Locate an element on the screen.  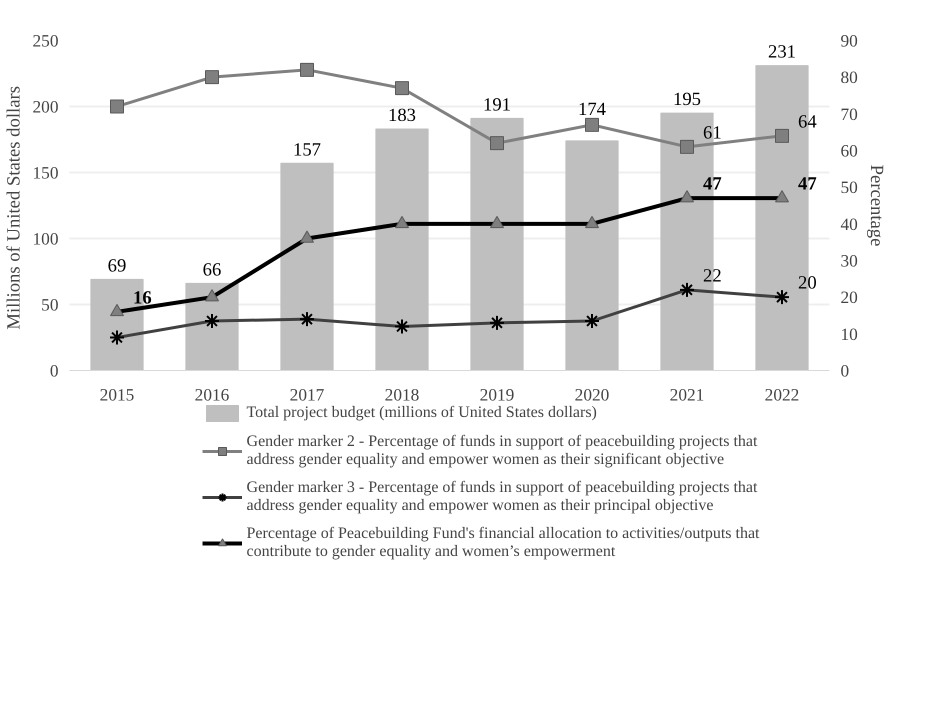
y2-tick-label: 40 is located at coordinates (849, 224).